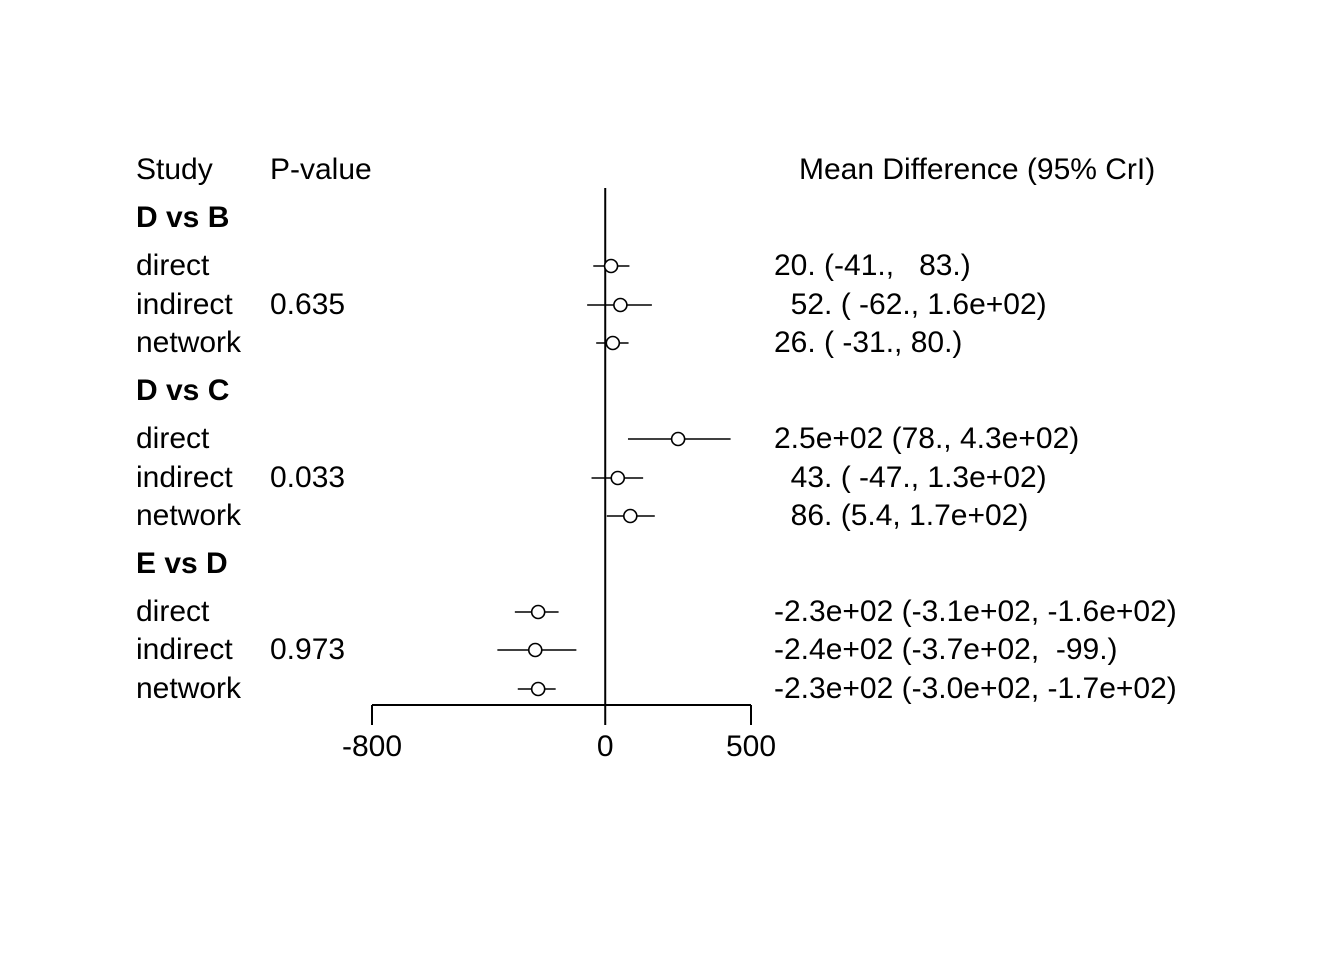 This screenshot has height=960, width=1344. Describe the element at coordinates (183, 217) in the screenshot. I see `group-title: D vs B` at that location.